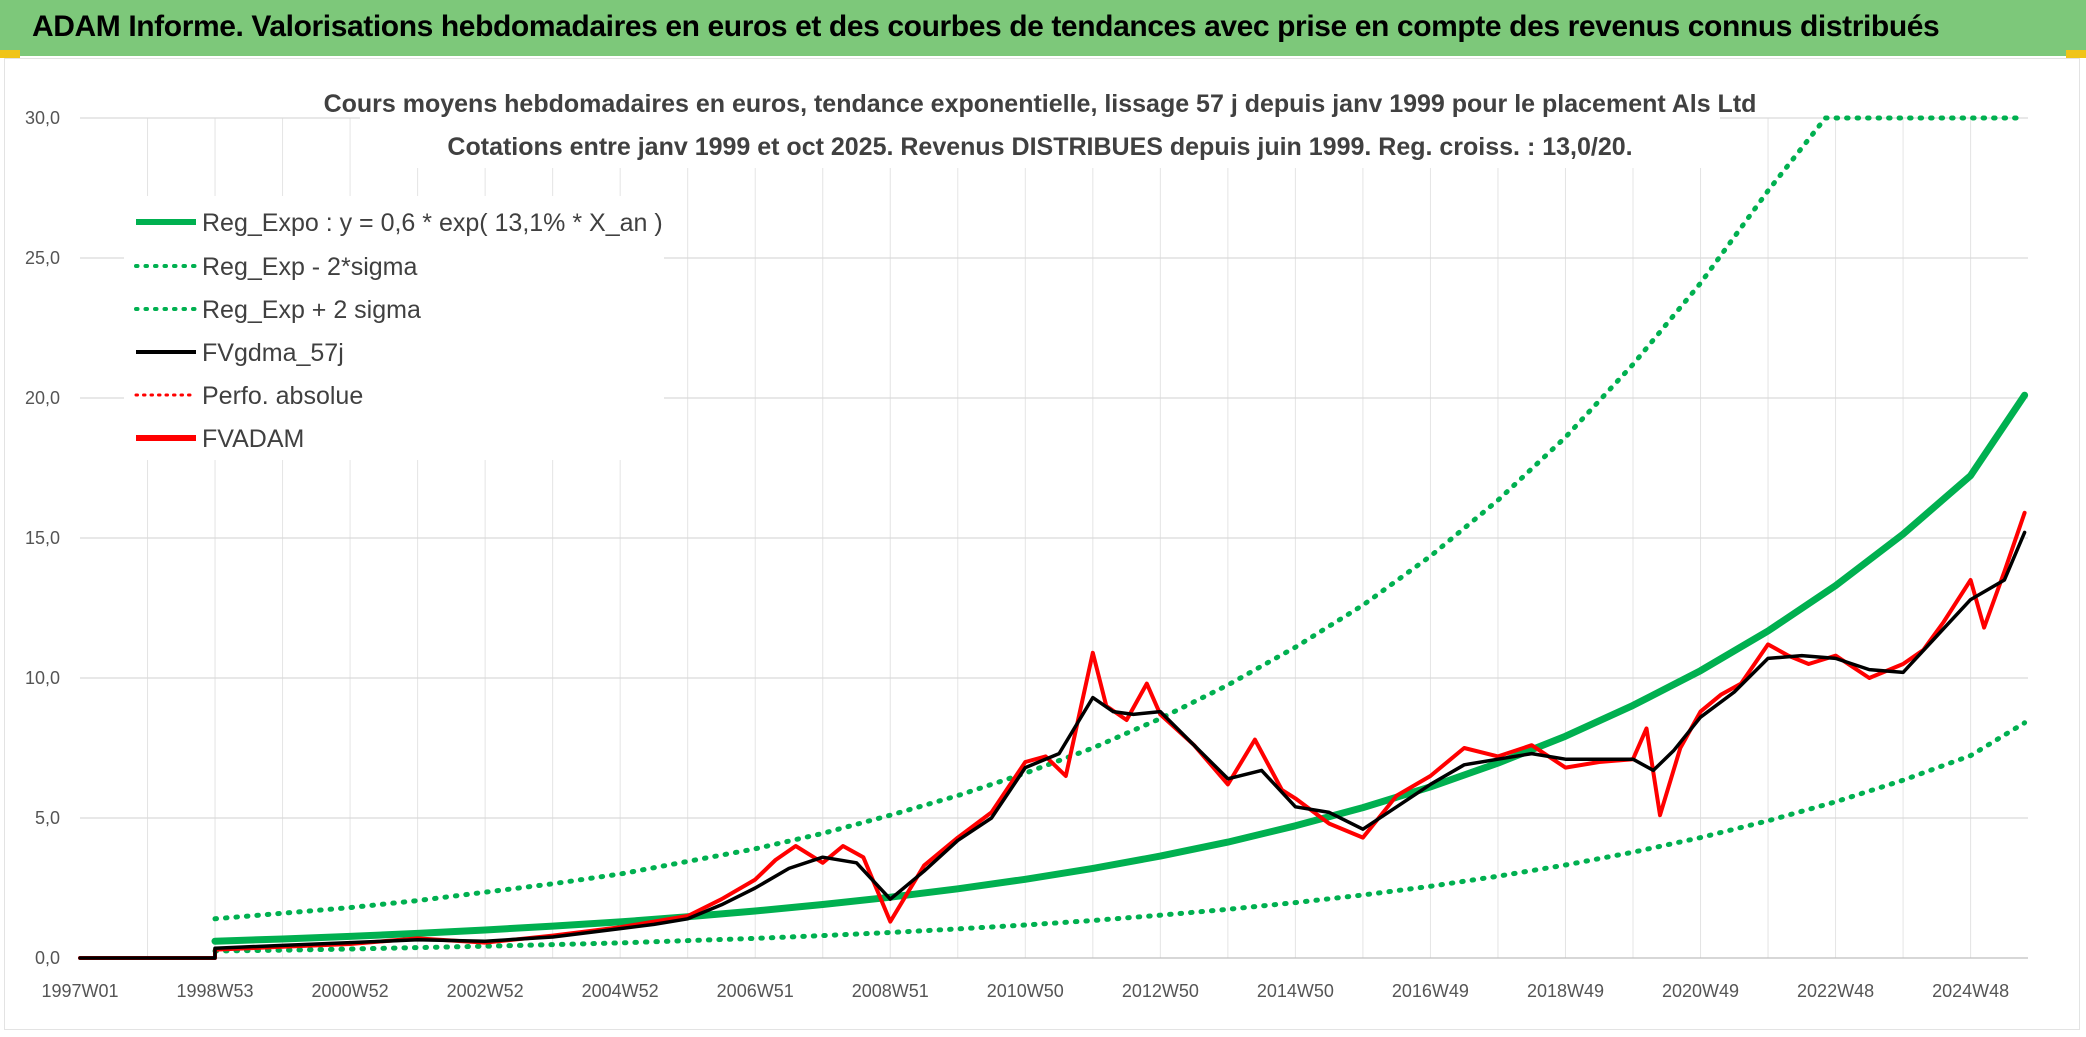 Image resolution: width=2086 pixels, height=1037 pixels. I want to click on chart-title-bg, so click(1040, 126).